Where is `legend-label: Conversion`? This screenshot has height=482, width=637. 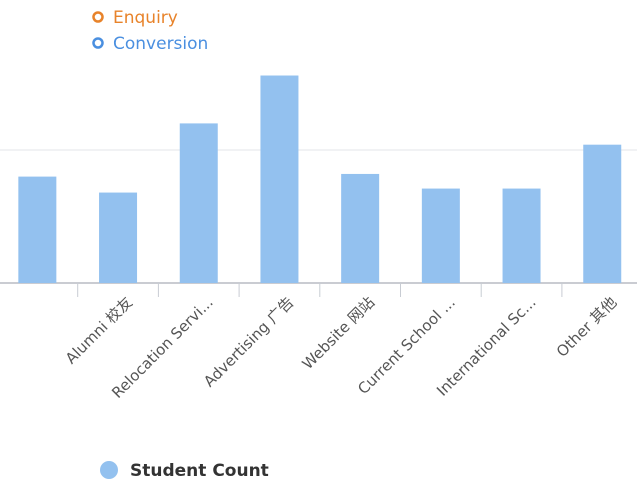 legend-label: Conversion is located at coordinates (160, 44).